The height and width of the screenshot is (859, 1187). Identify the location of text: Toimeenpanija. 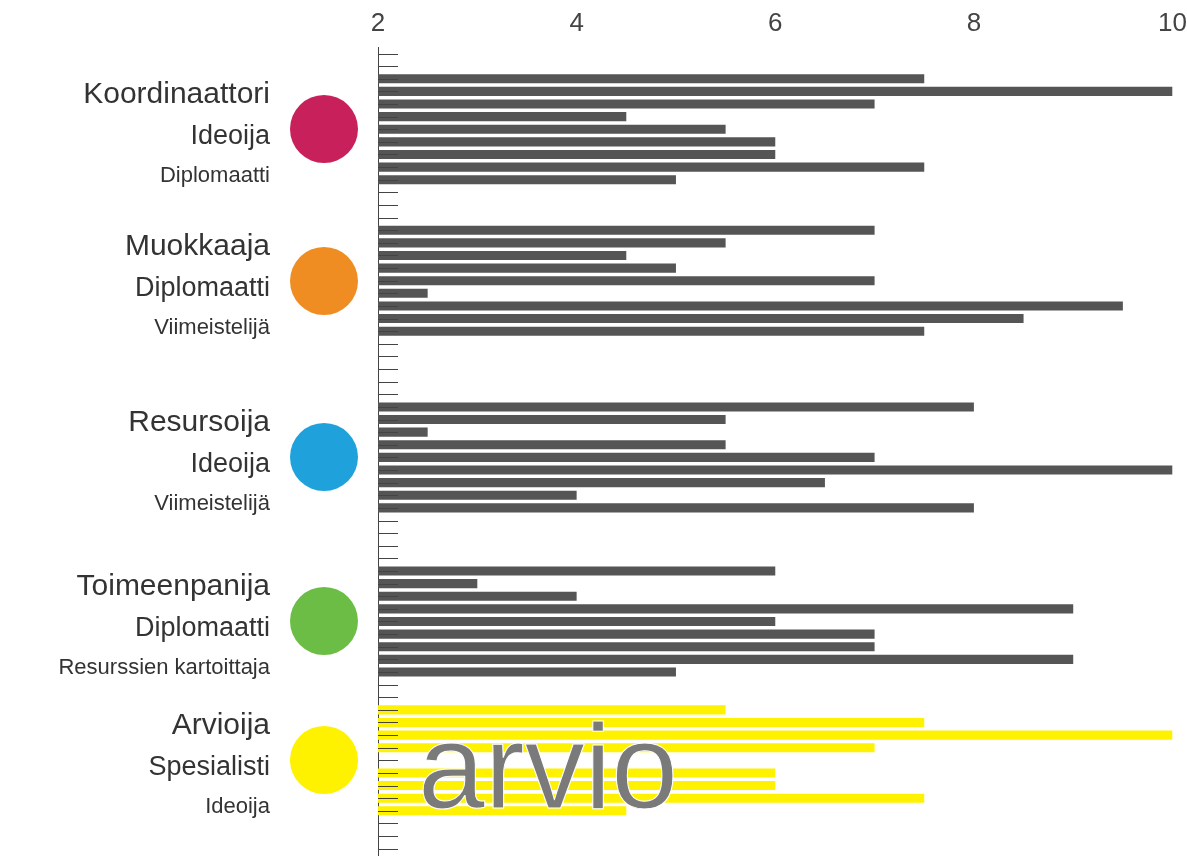
(173, 585).